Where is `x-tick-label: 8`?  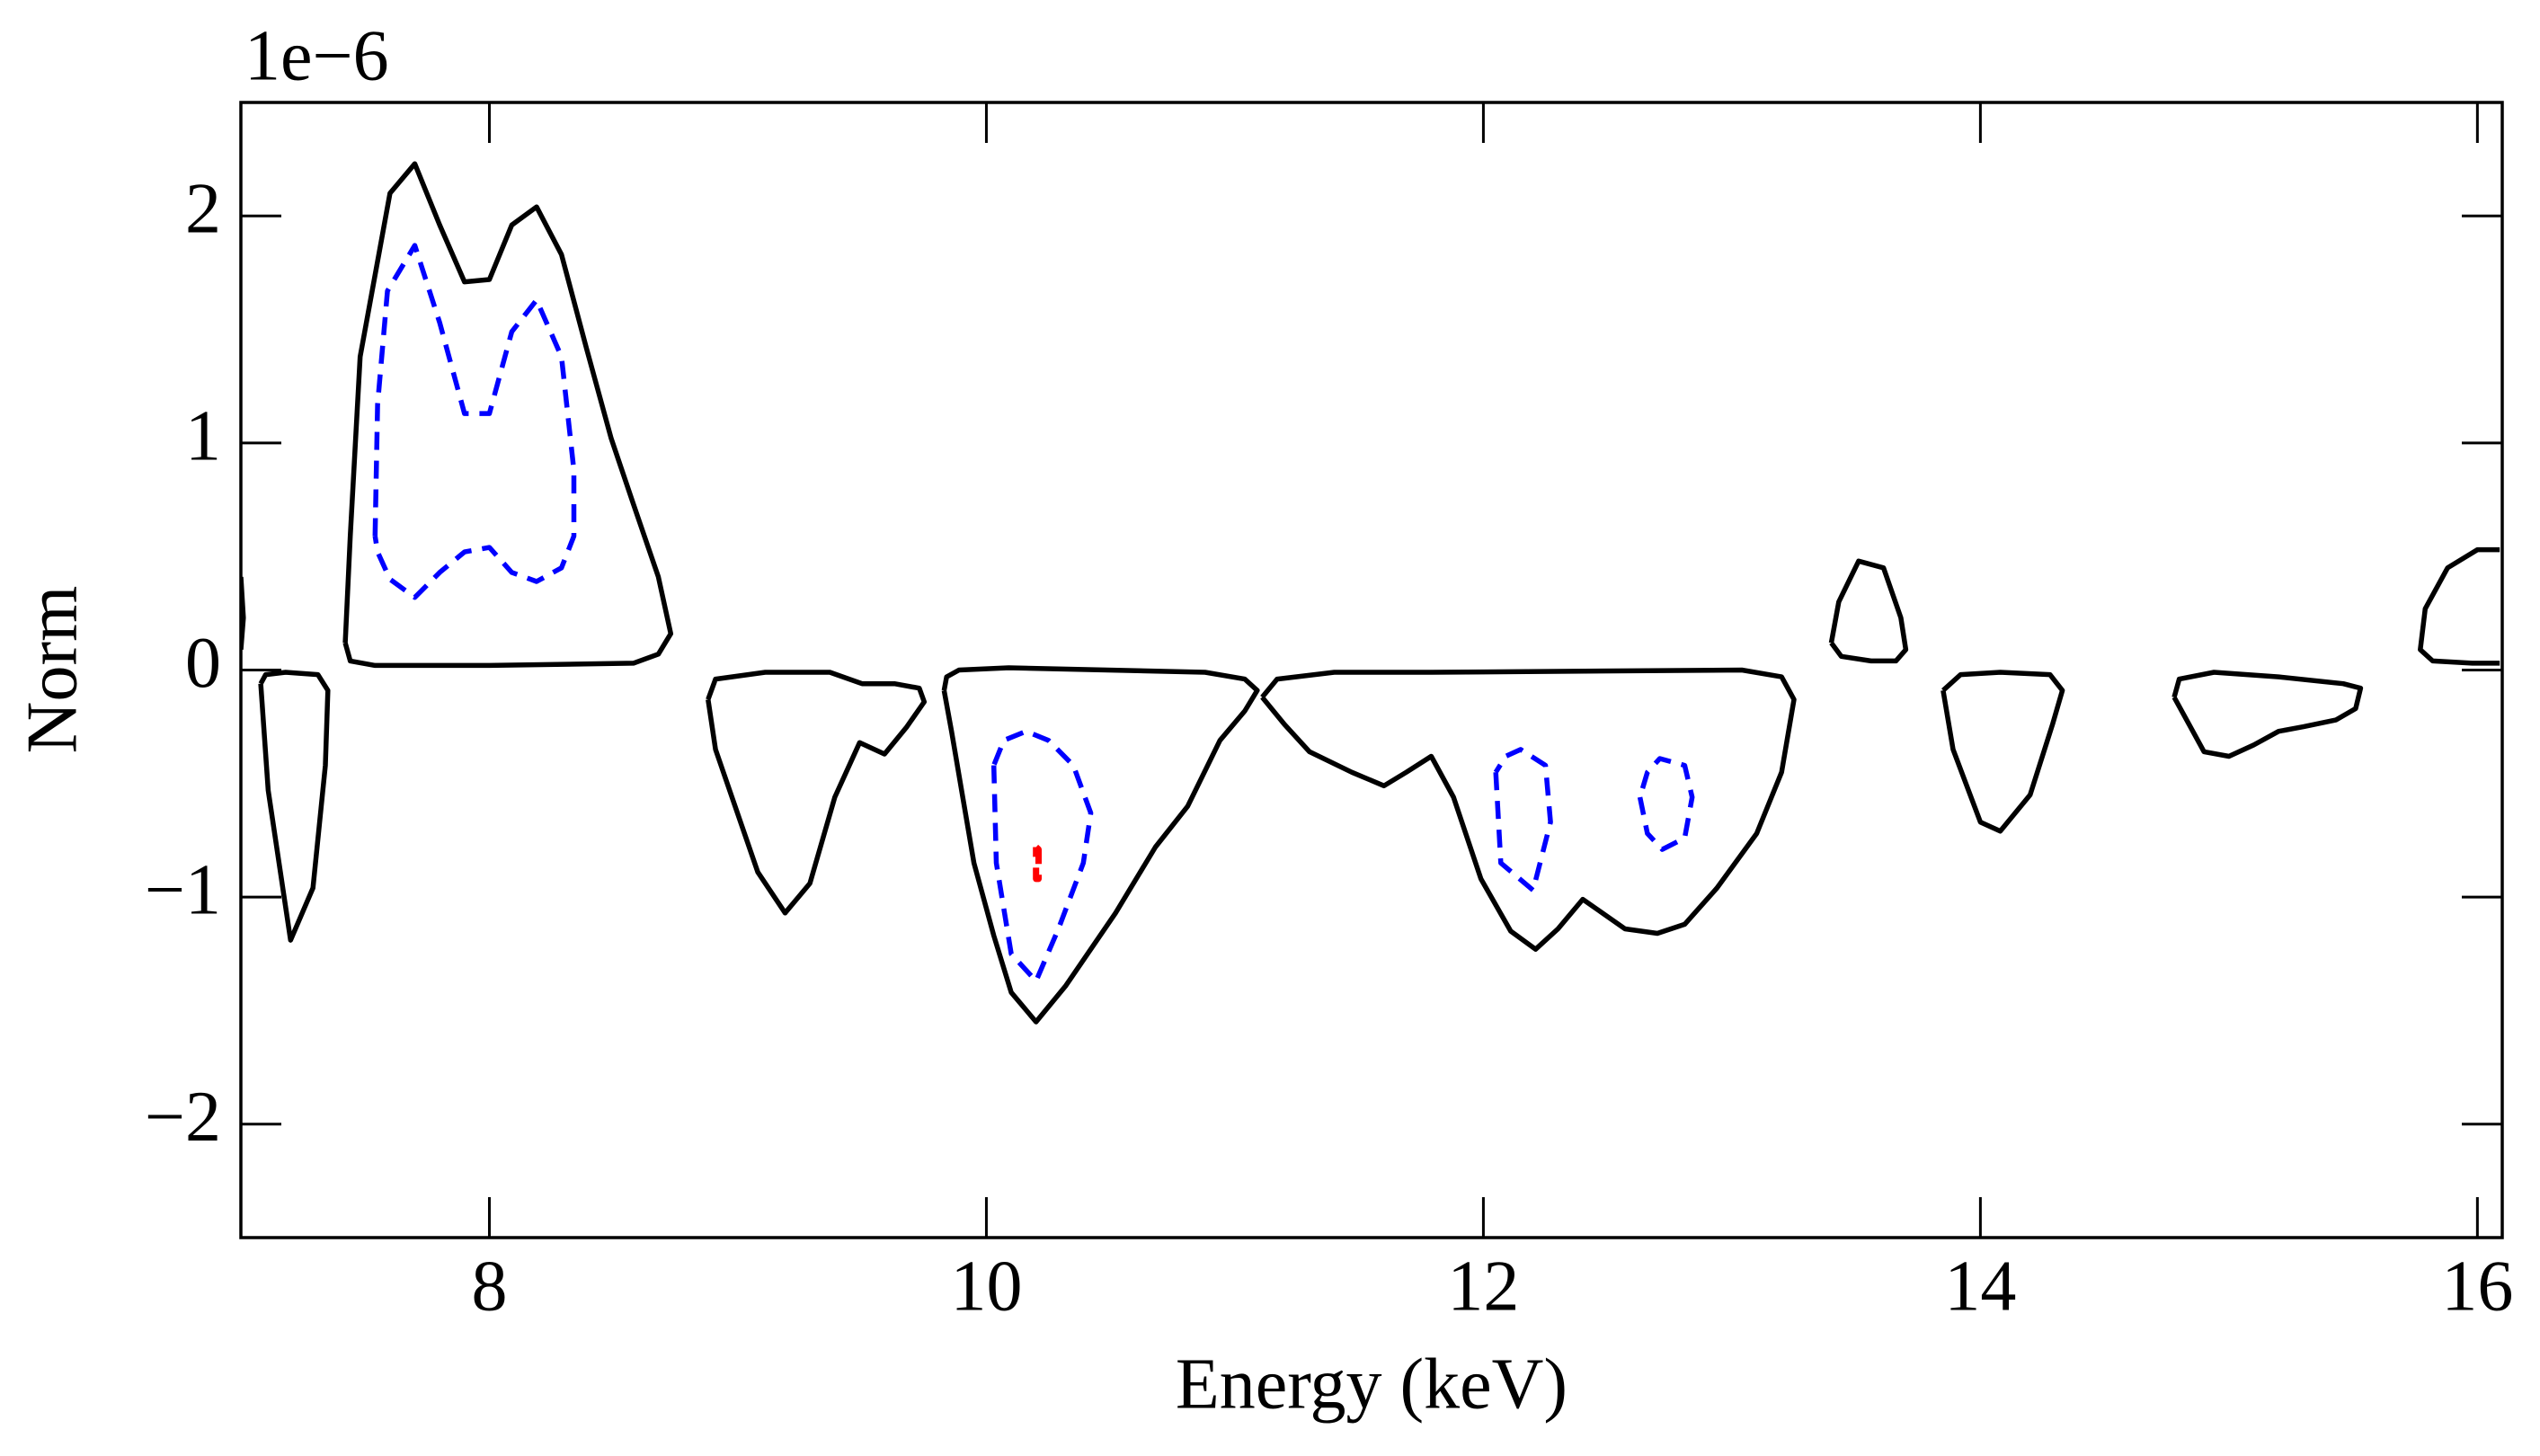
x-tick-label: 8 is located at coordinates (489, 1286).